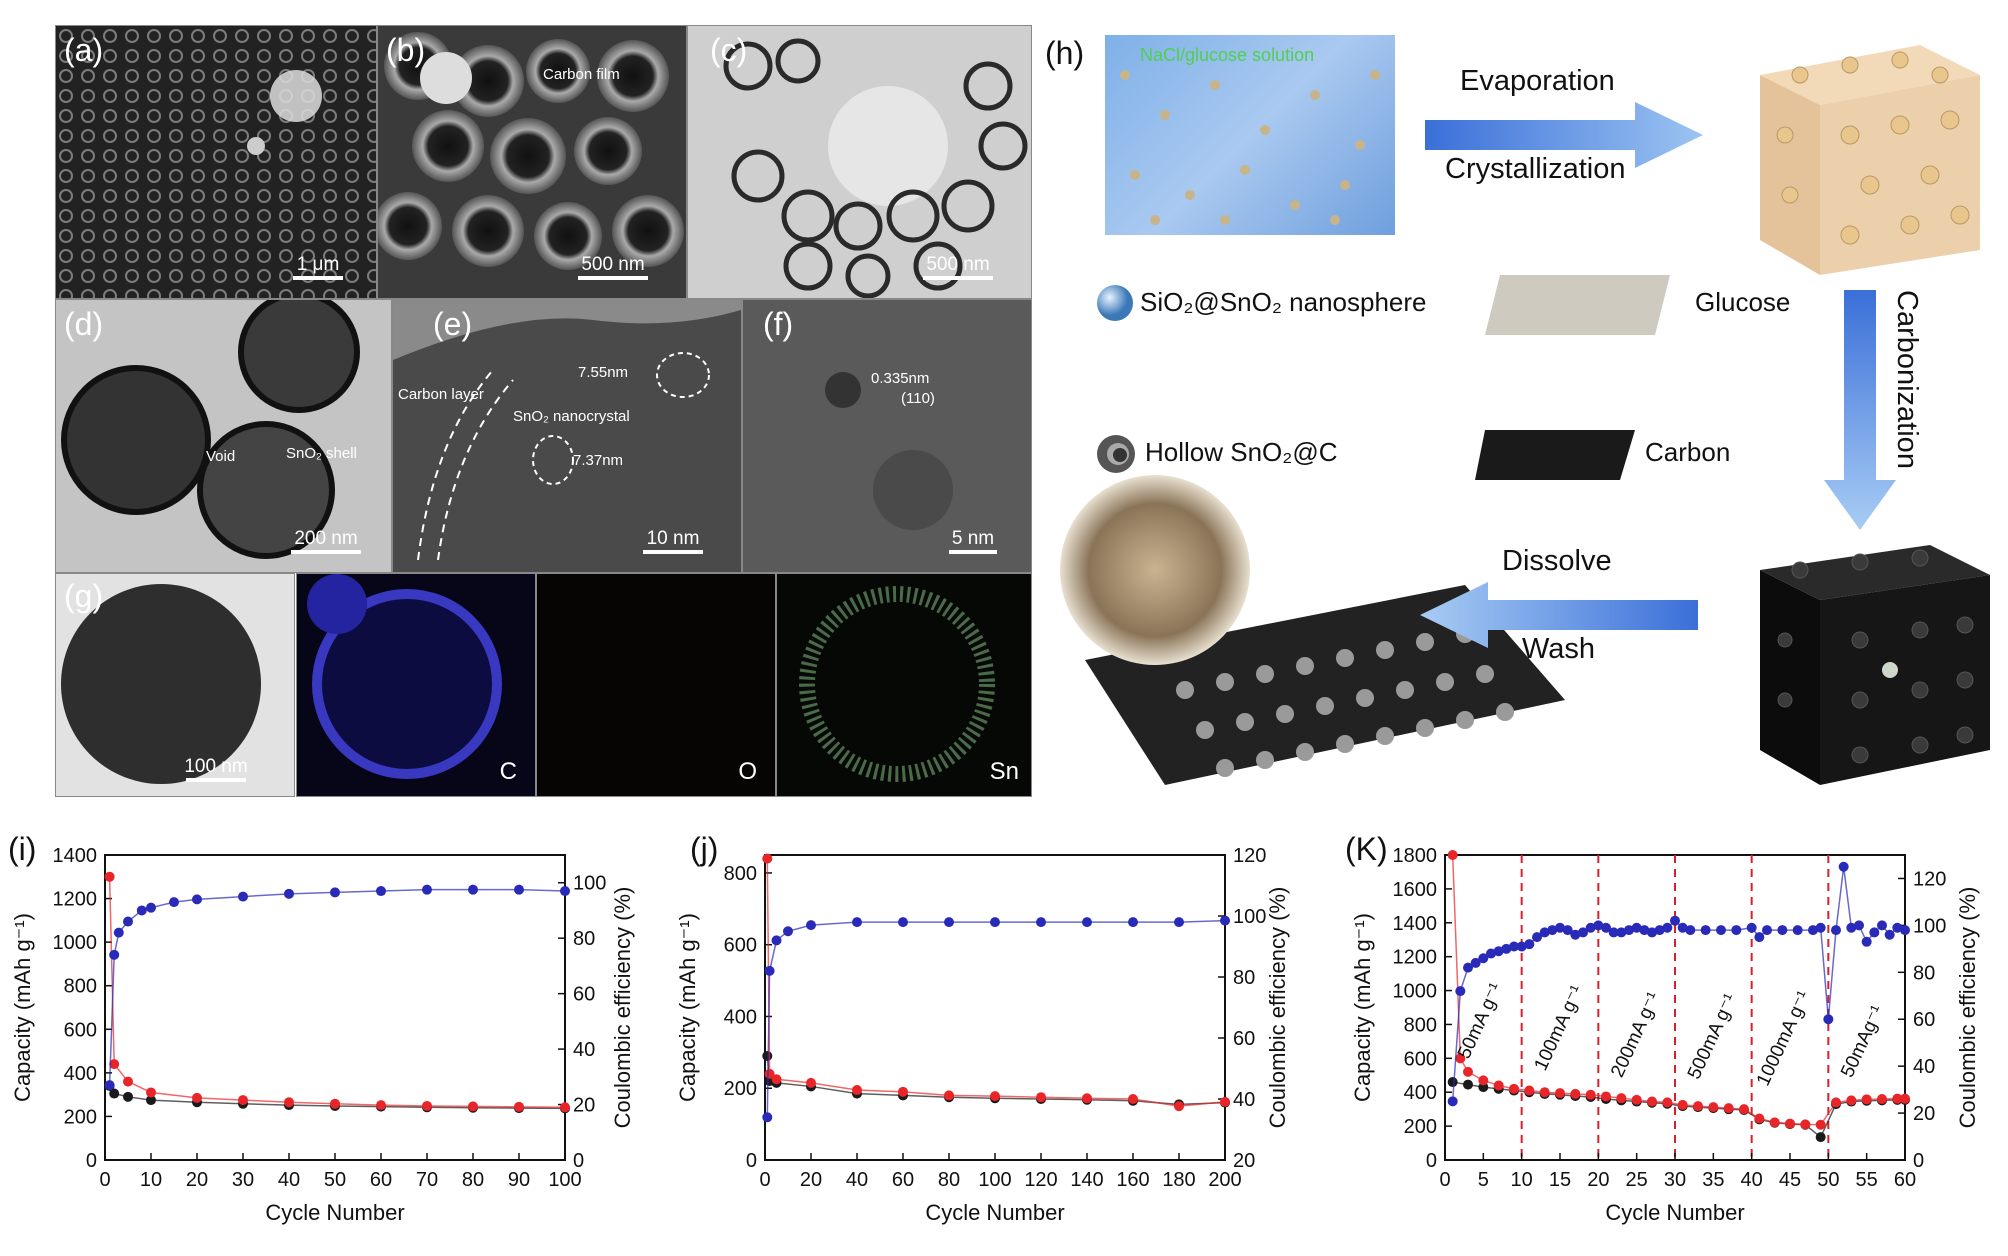 The width and height of the screenshot is (2008, 1256). Describe the element at coordinates (1116, 454) in the screenshot. I see `hollow-sphere-icon` at that location.